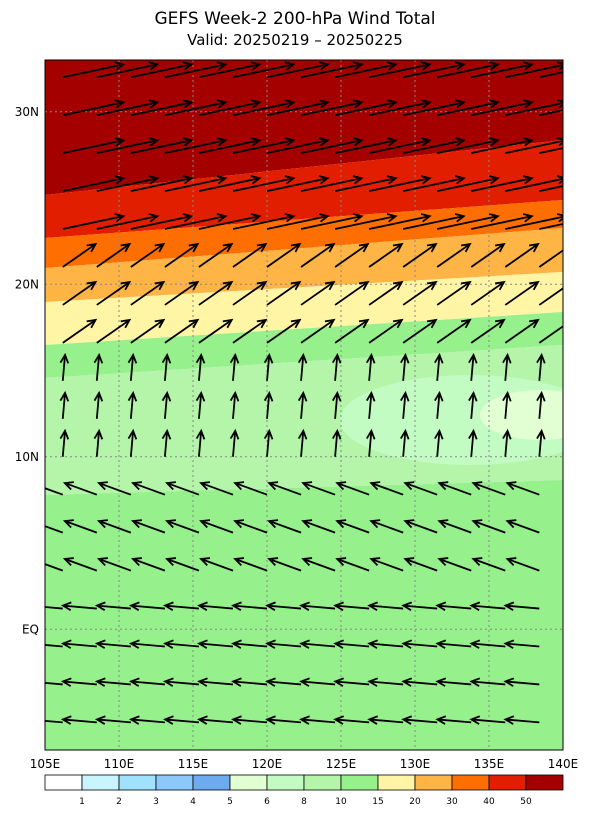  What do you see at coordinates (27, 284) in the screenshot?
I see `lat-tick-label: 20N` at bounding box center [27, 284].